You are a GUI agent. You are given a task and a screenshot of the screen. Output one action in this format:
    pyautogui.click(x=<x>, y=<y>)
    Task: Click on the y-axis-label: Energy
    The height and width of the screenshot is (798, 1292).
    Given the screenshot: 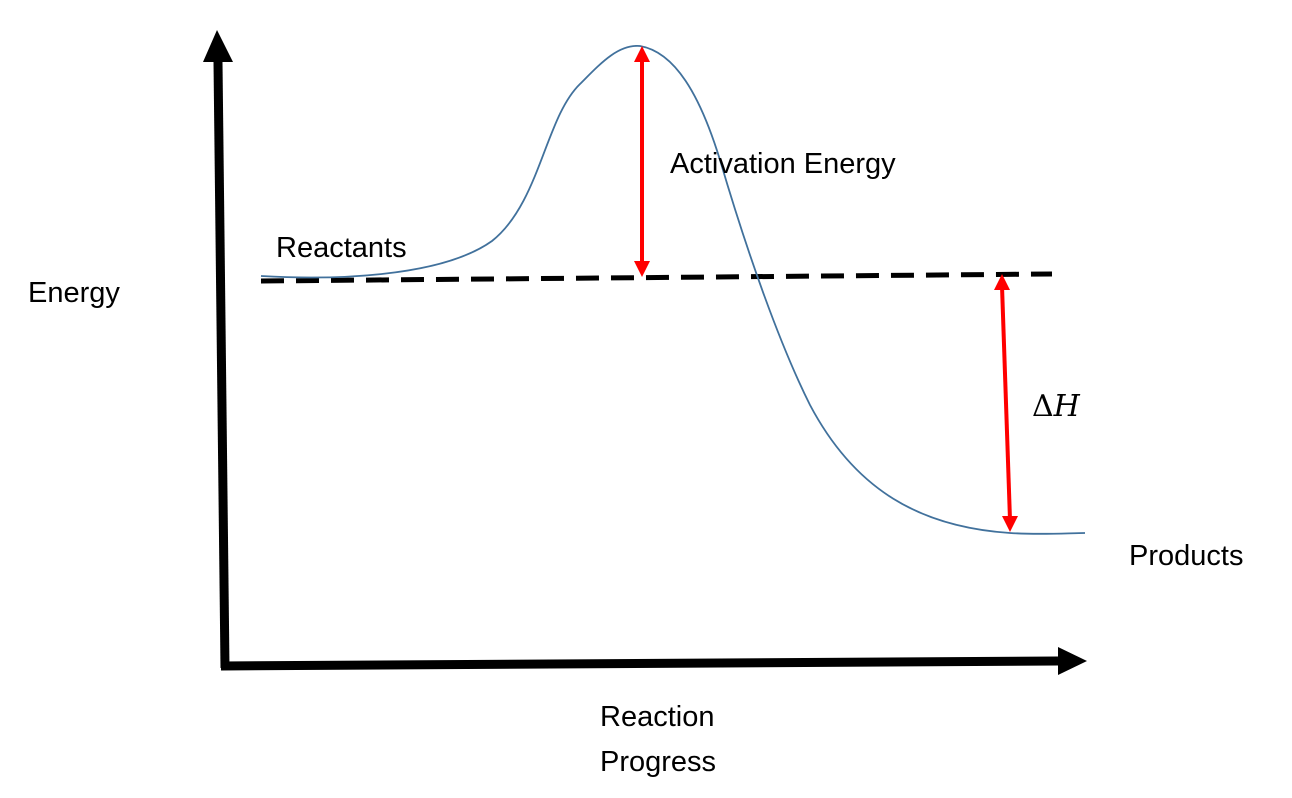 What is the action you would take?
    pyautogui.click(x=74, y=293)
    